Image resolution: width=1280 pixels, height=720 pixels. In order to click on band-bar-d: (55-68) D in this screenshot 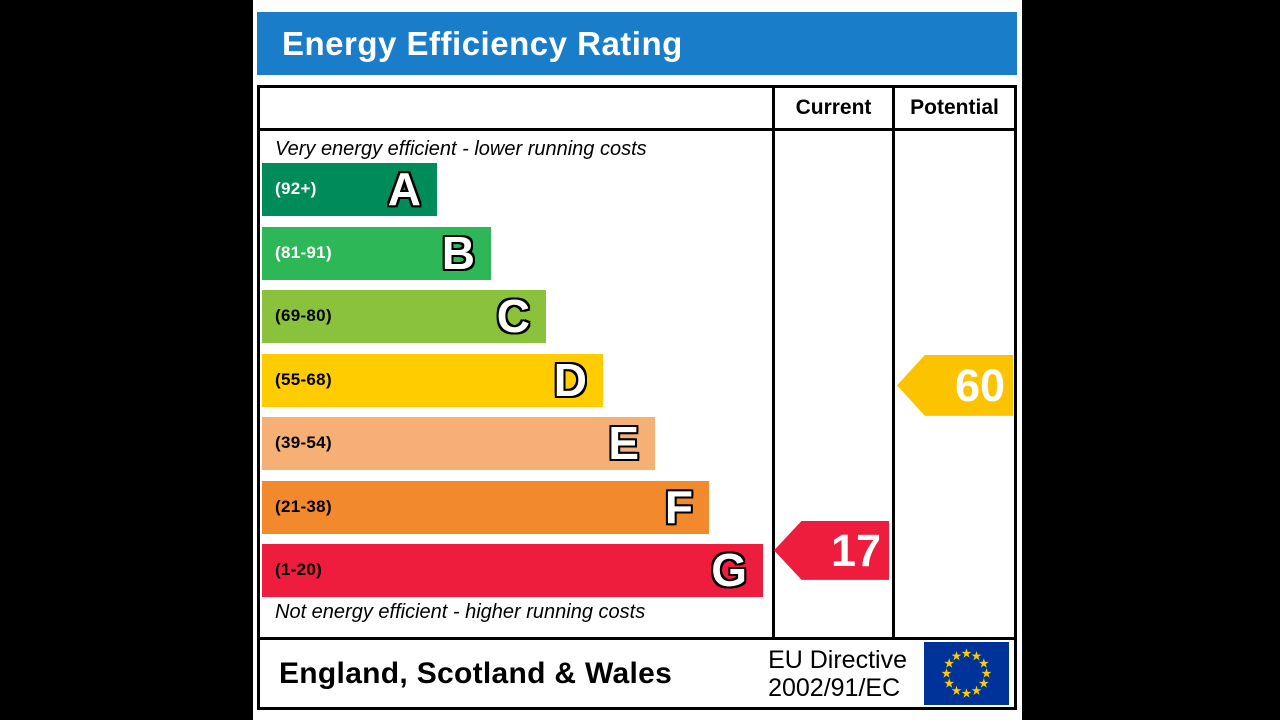, I will do `click(432, 380)`.